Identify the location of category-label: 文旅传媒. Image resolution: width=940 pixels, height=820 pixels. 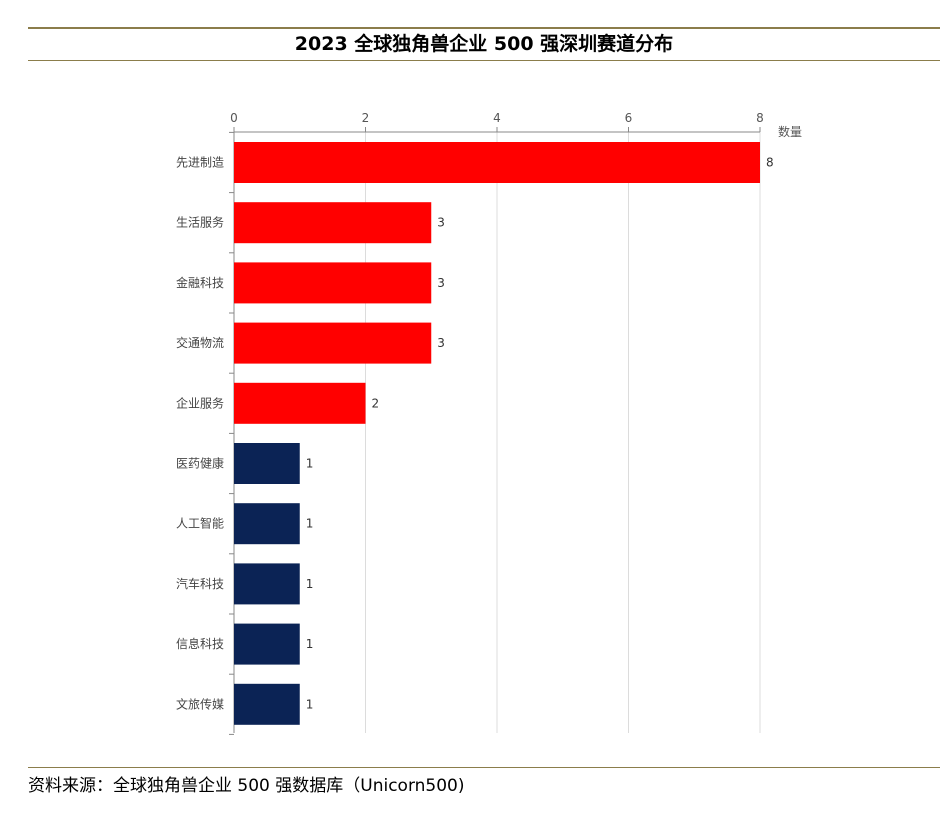
(200, 703).